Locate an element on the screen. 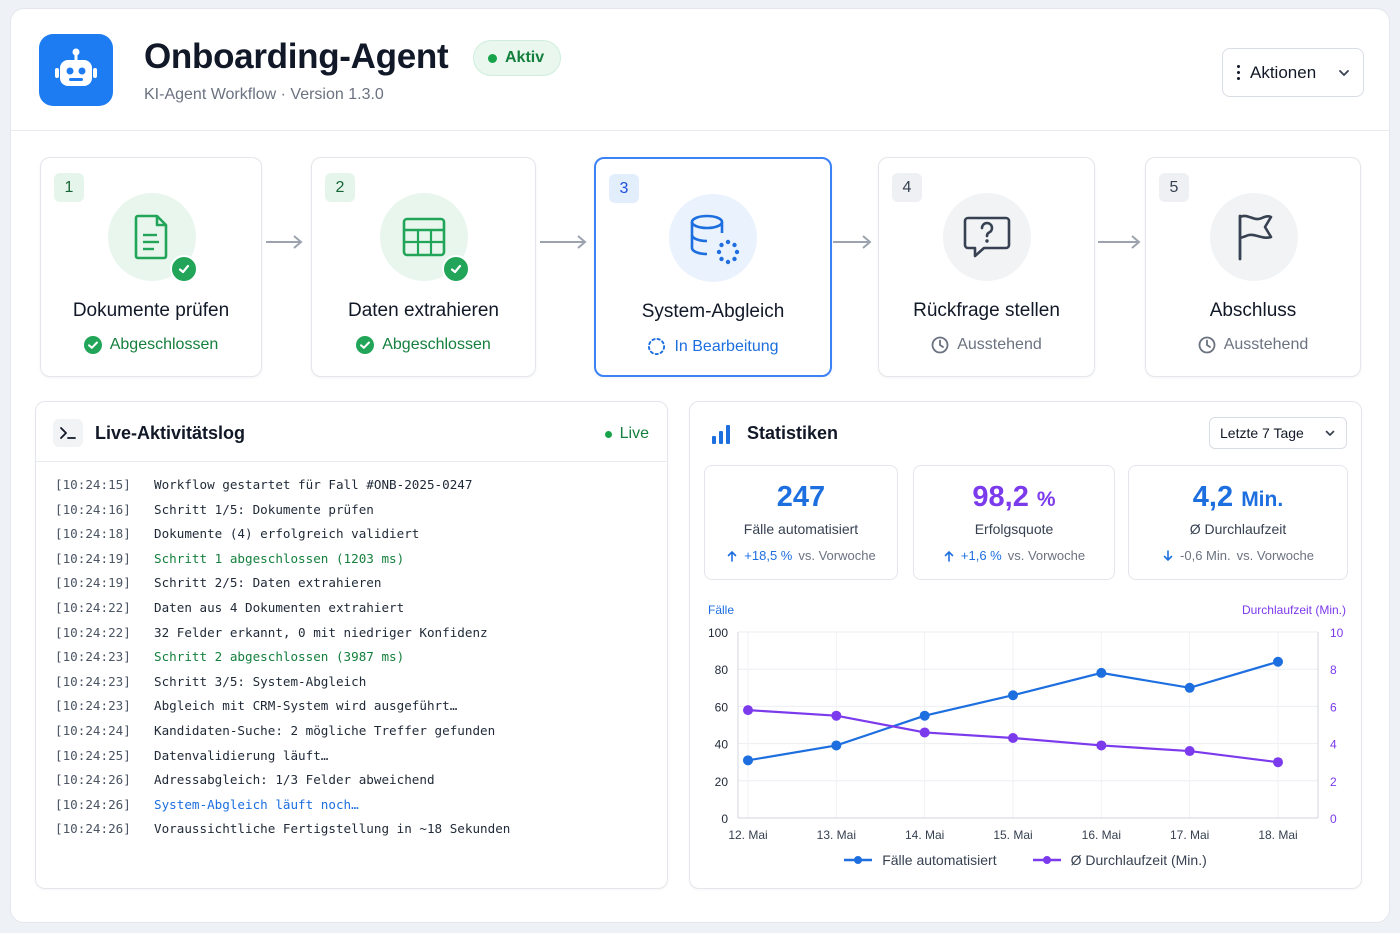 The height and width of the screenshot is (933, 1400). page-title: Onboarding-Agent is located at coordinates (296, 56).